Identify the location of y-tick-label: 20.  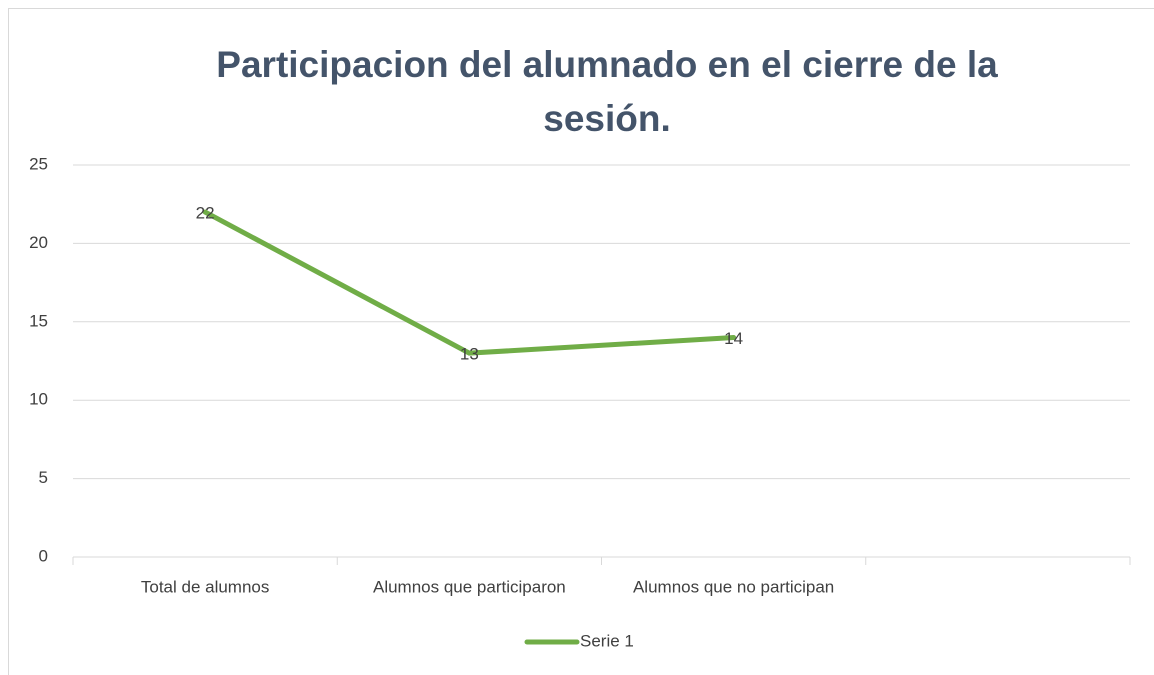
(38, 242).